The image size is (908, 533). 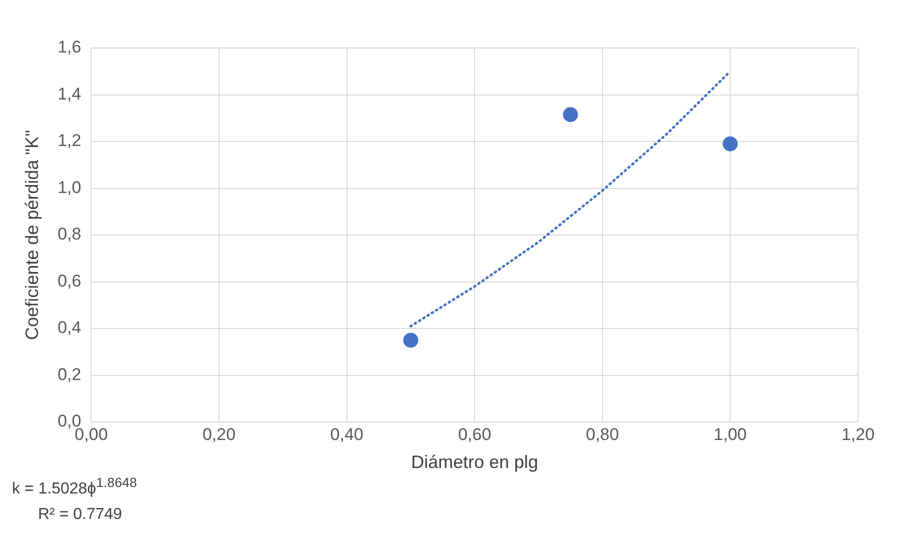 What do you see at coordinates (602, 434) in the screenshot?
I see `x-tick-label: 0,80` at bounding box center [602, 434].